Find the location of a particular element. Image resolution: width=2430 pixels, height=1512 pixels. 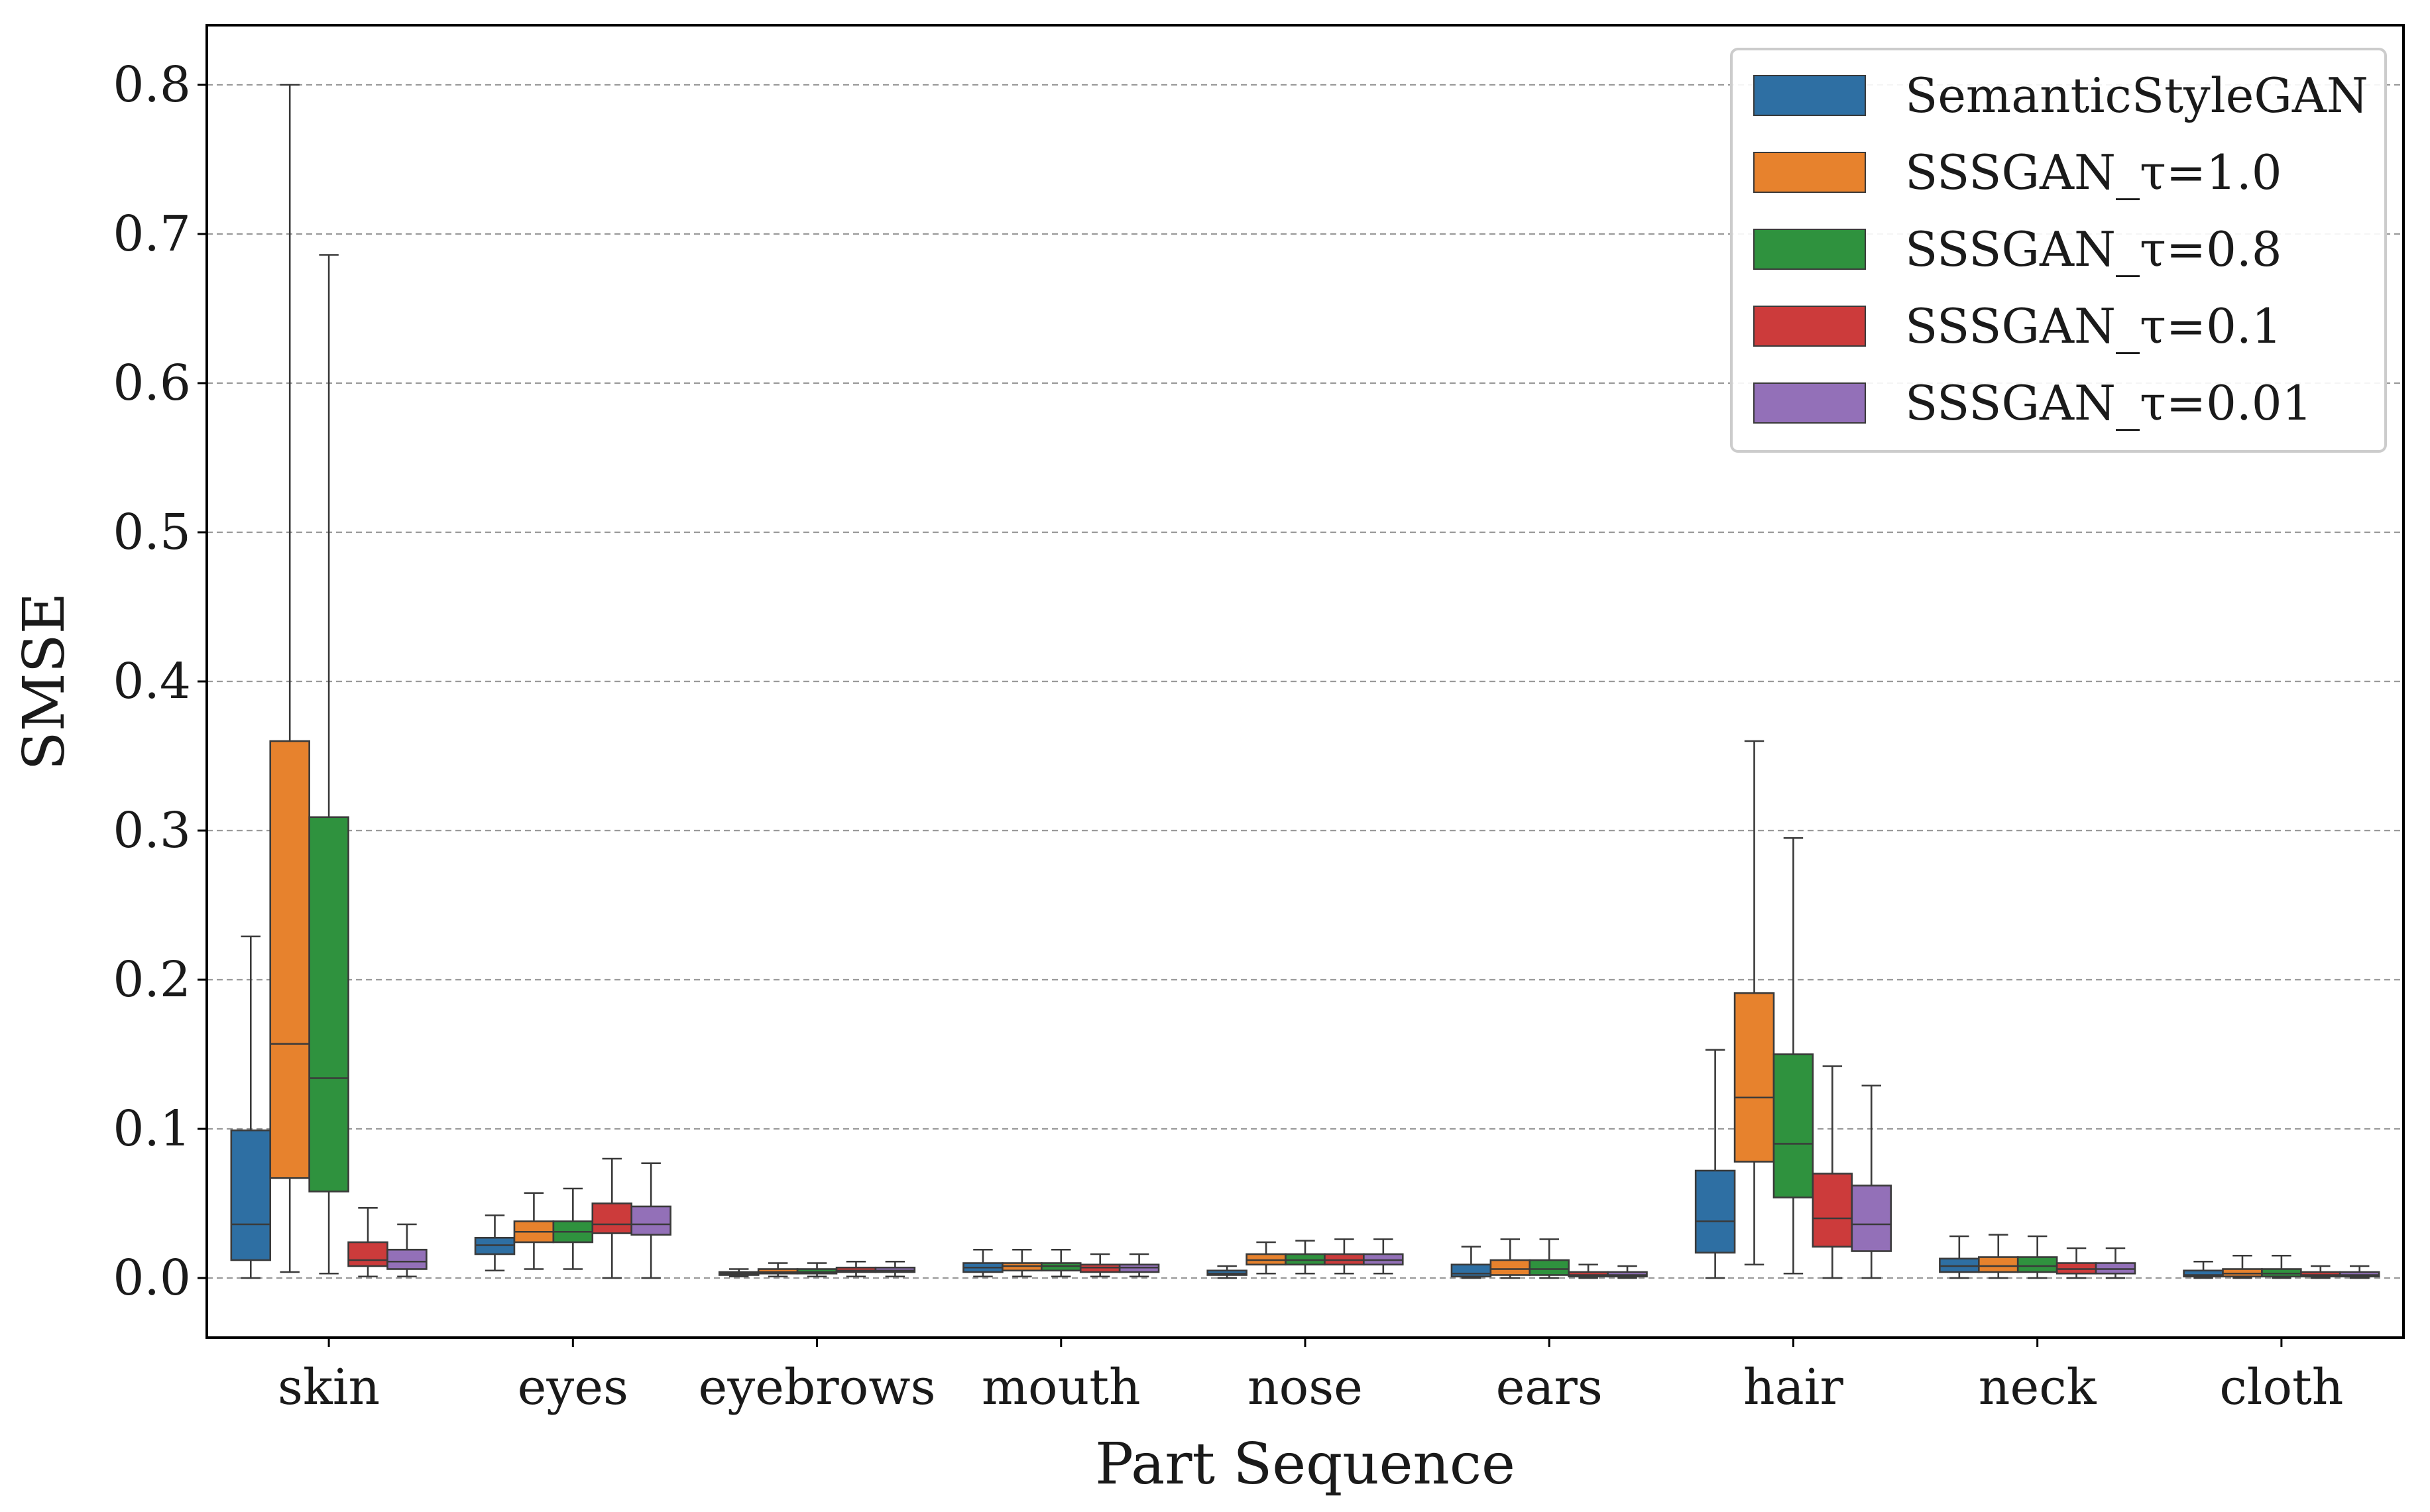

x-tick-label: skin is located at coordinates (329, 1387).